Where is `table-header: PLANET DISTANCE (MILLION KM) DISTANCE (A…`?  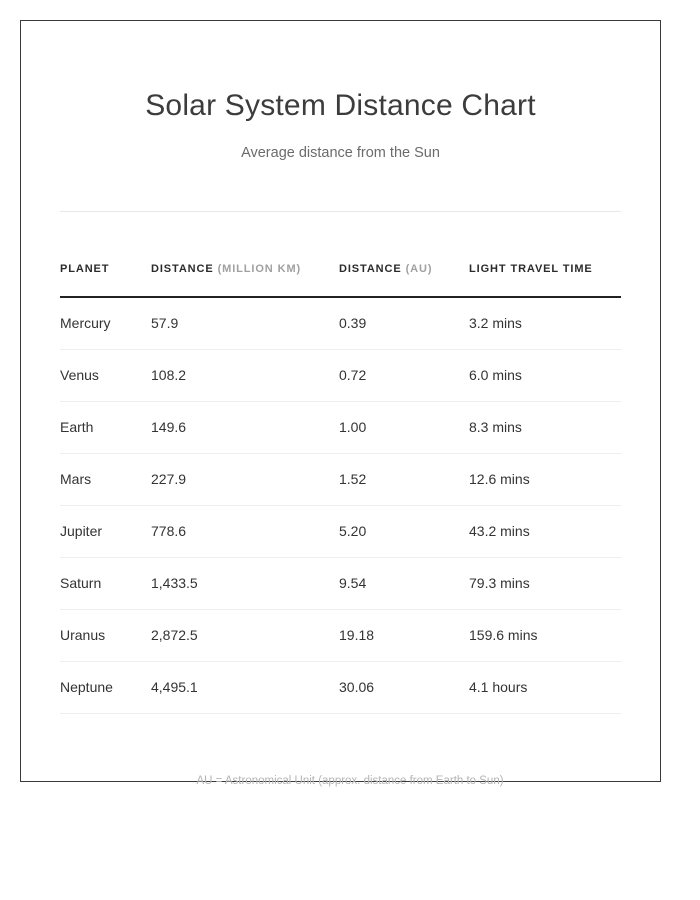
table-header: PLANET DISTANCE (MILLION KM) DISTANCE (A… is located at coordinates (340, 279).